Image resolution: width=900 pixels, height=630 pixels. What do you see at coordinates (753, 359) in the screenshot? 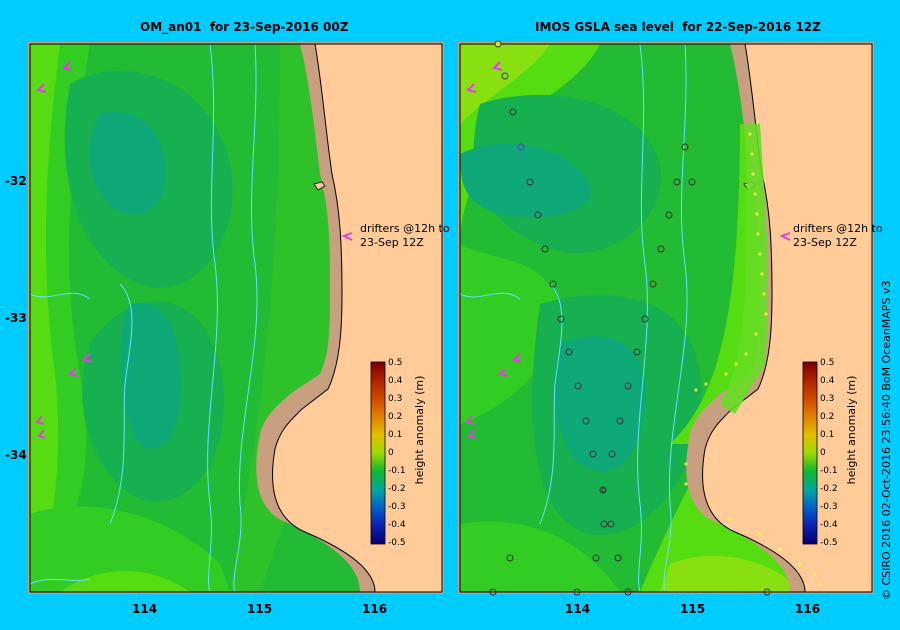
I see `right-coastal-dots` at bounding box center [753, 359].